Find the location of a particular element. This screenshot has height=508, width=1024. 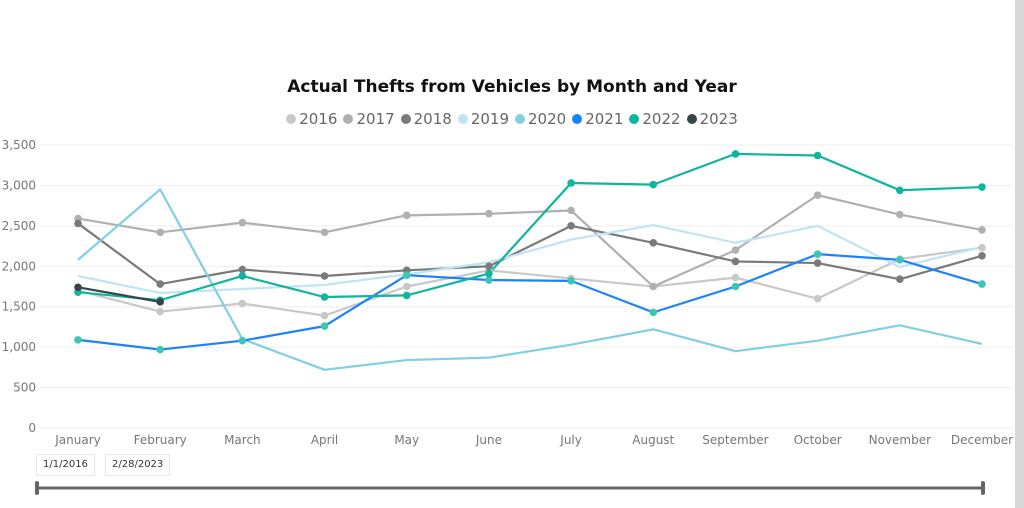

series-line-2016 is located at coordinates (530, 281).